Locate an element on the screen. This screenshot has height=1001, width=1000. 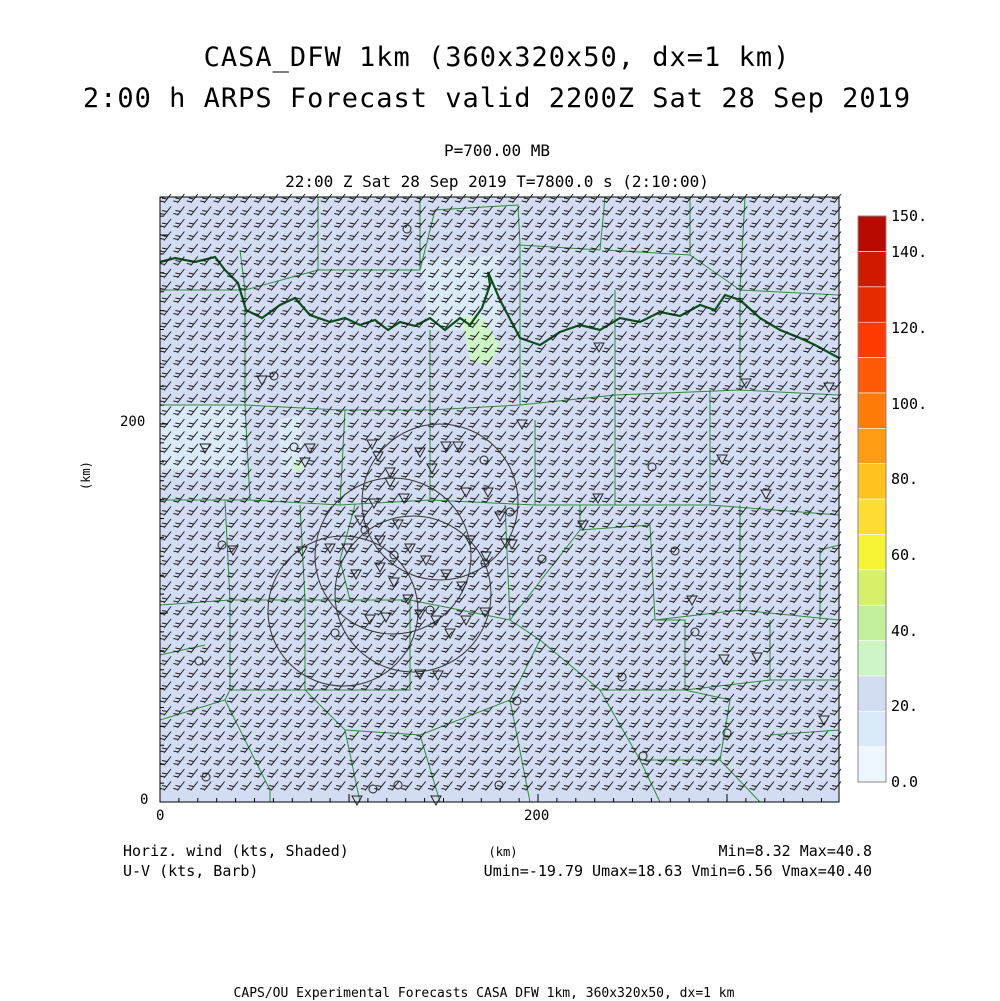
x-tick-200: 200 is located at coordinates (537, 816).